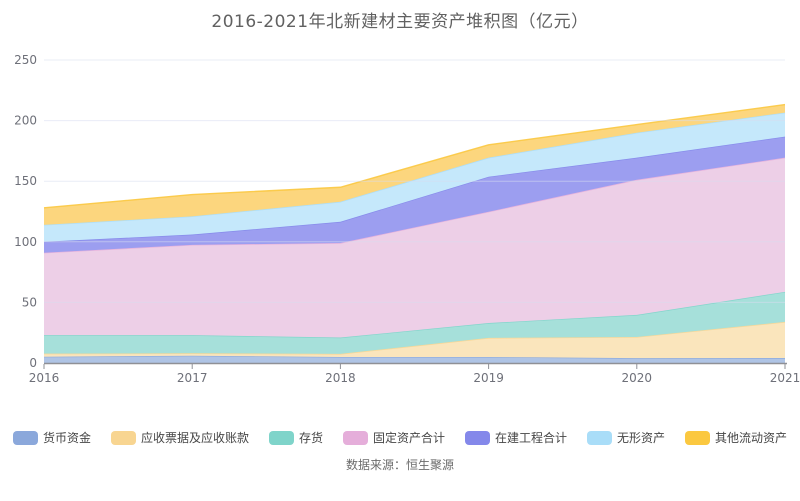  I want to click on legend-item-3: 固定资产合计, so click(393, 437).